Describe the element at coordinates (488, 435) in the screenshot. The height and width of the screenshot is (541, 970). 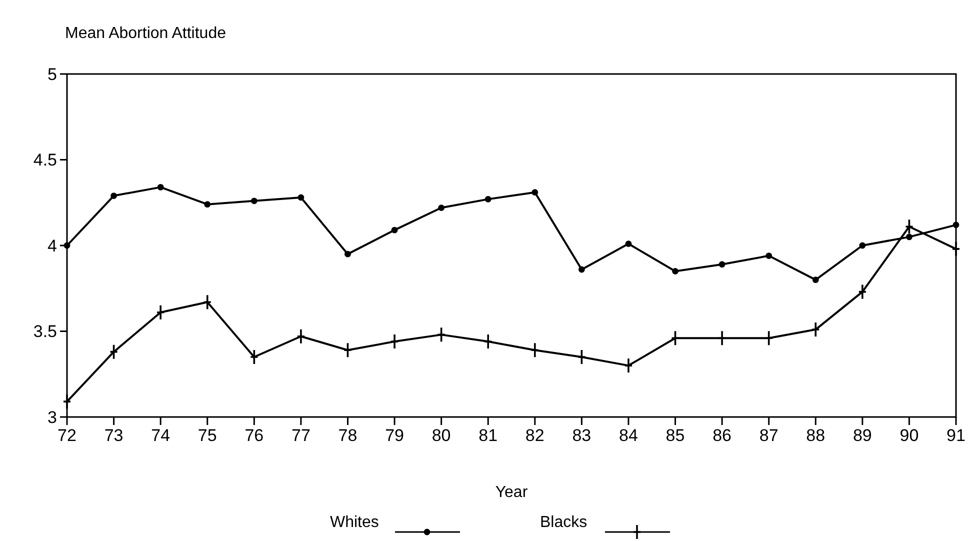
I see `x-tick-label: 81` at that location.